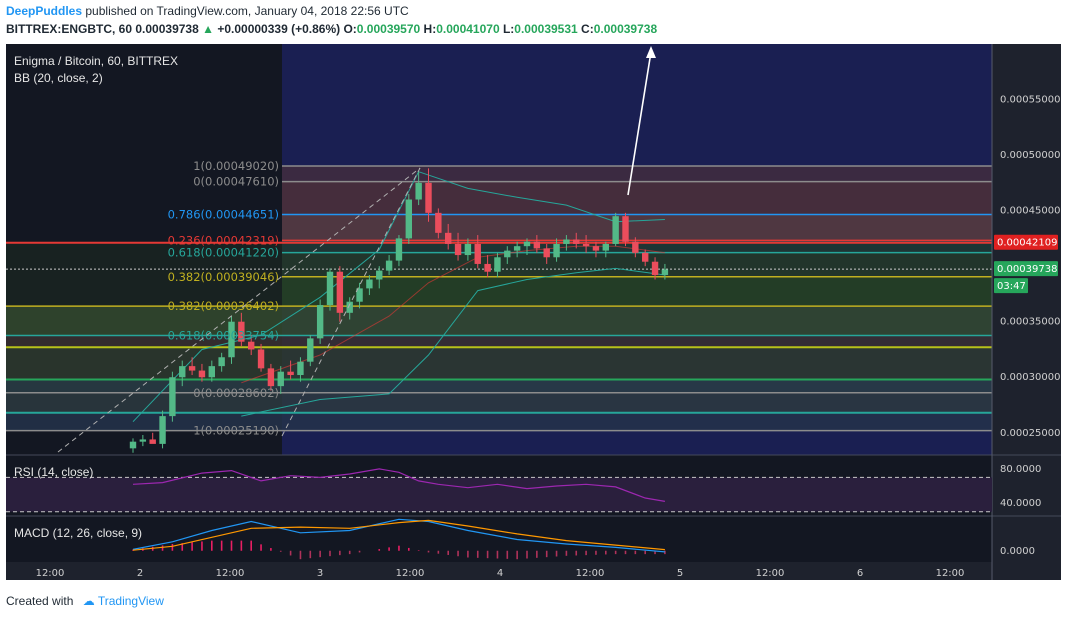 The height and width of the screenshot is (619, 1069). Describe the element at coordinates (639, 123) in the screenshot. I see `trend-arrow-line` at that location.